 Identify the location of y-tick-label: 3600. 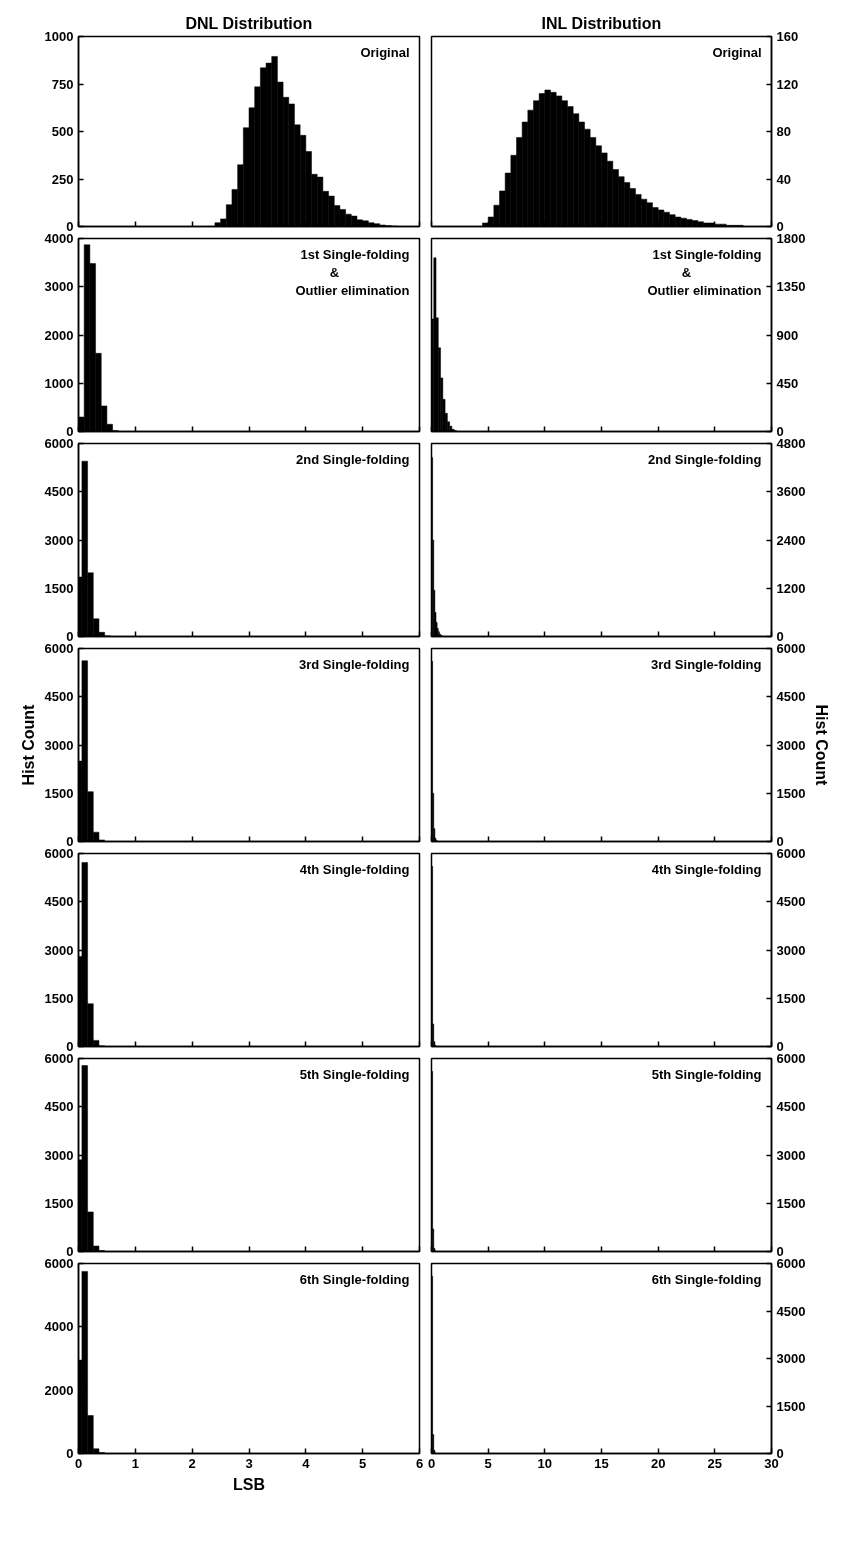
(791, 492).